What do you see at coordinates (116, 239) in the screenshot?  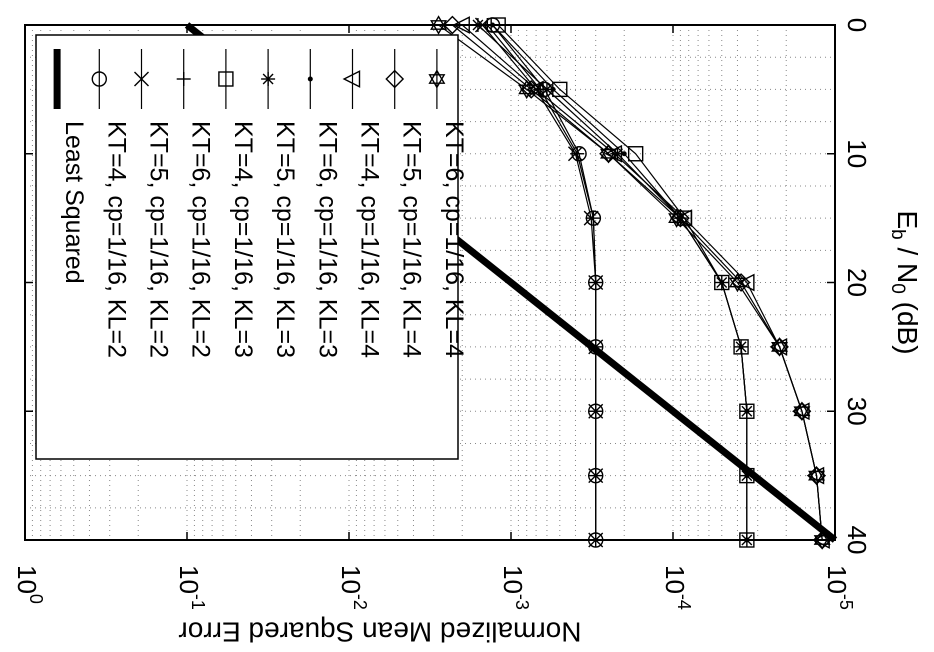 I see `legend-label: KT=4, cp=1/16, KL=2` at bounding box center [116, 239].